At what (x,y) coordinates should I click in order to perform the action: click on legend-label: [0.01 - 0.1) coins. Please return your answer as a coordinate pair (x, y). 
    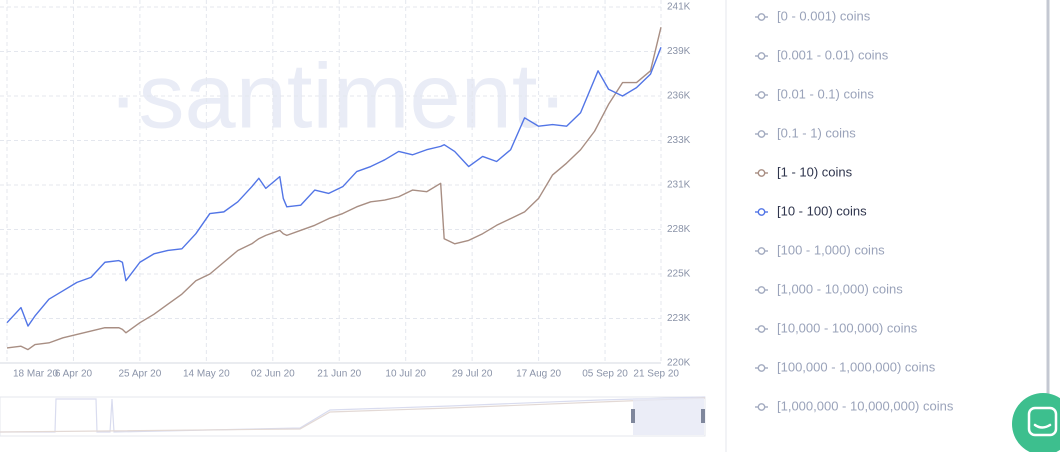
    Looking at the image, I should click on (825, 93).